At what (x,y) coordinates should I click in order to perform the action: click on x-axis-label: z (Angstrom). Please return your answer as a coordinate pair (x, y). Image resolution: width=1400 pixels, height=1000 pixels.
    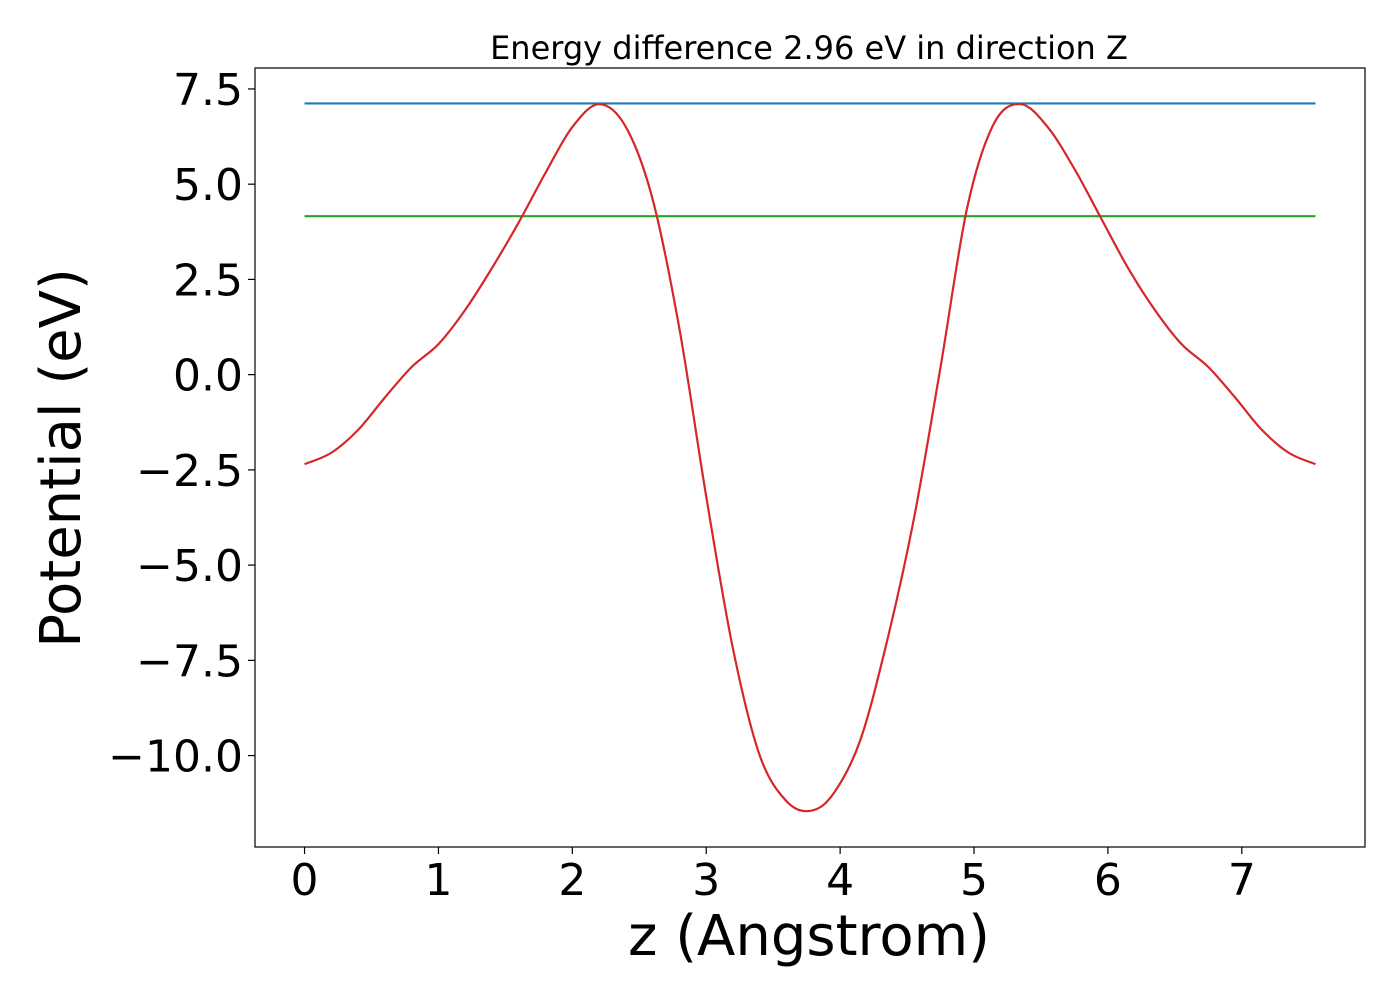
    Looking at the image, I should click on (809, 936).